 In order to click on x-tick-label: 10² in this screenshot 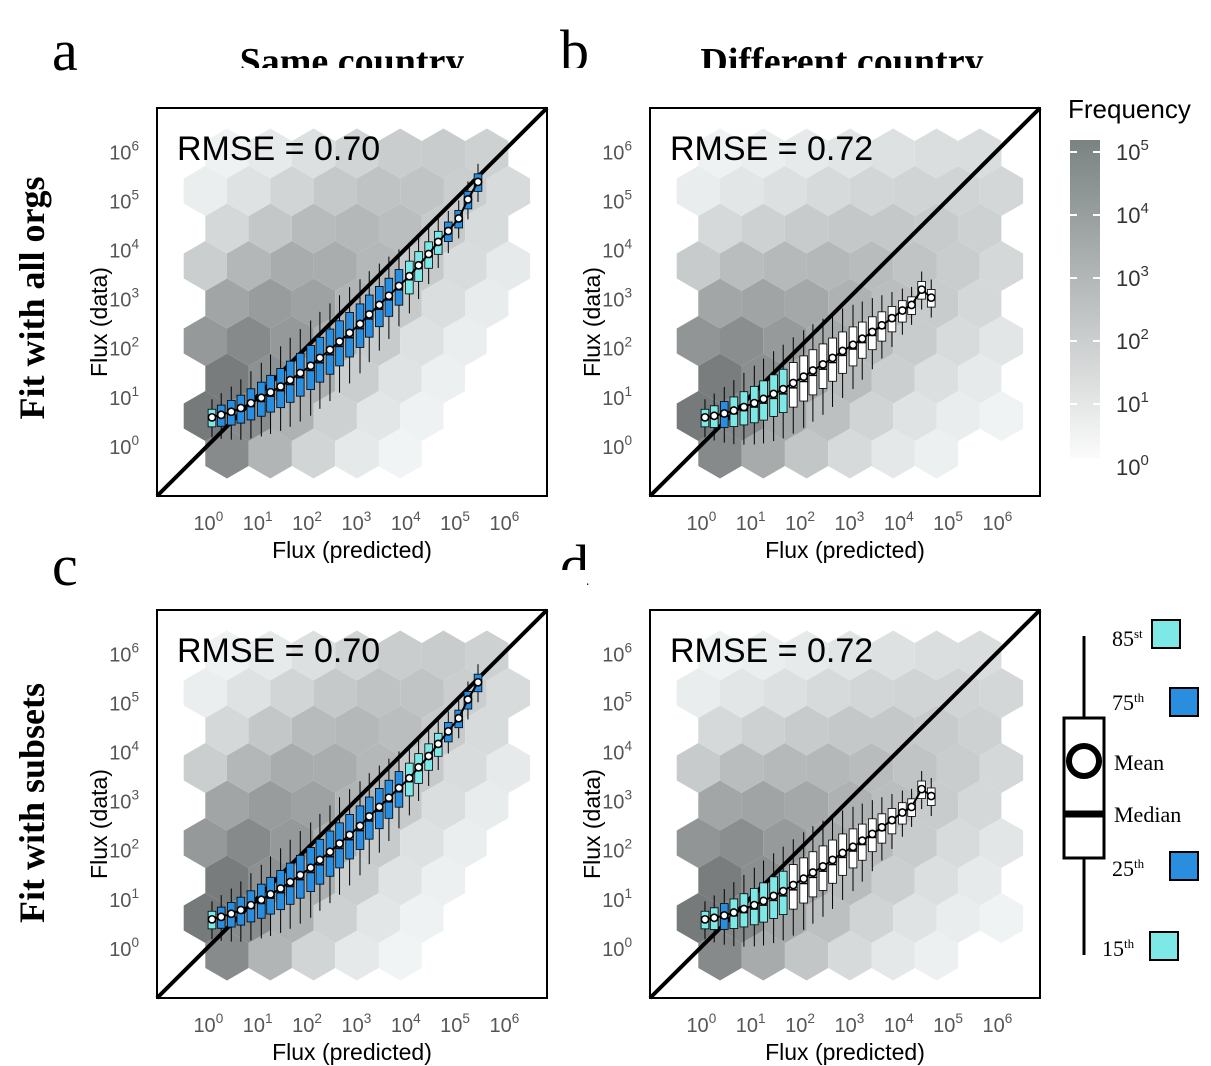, I will do `click(307, 522)`.